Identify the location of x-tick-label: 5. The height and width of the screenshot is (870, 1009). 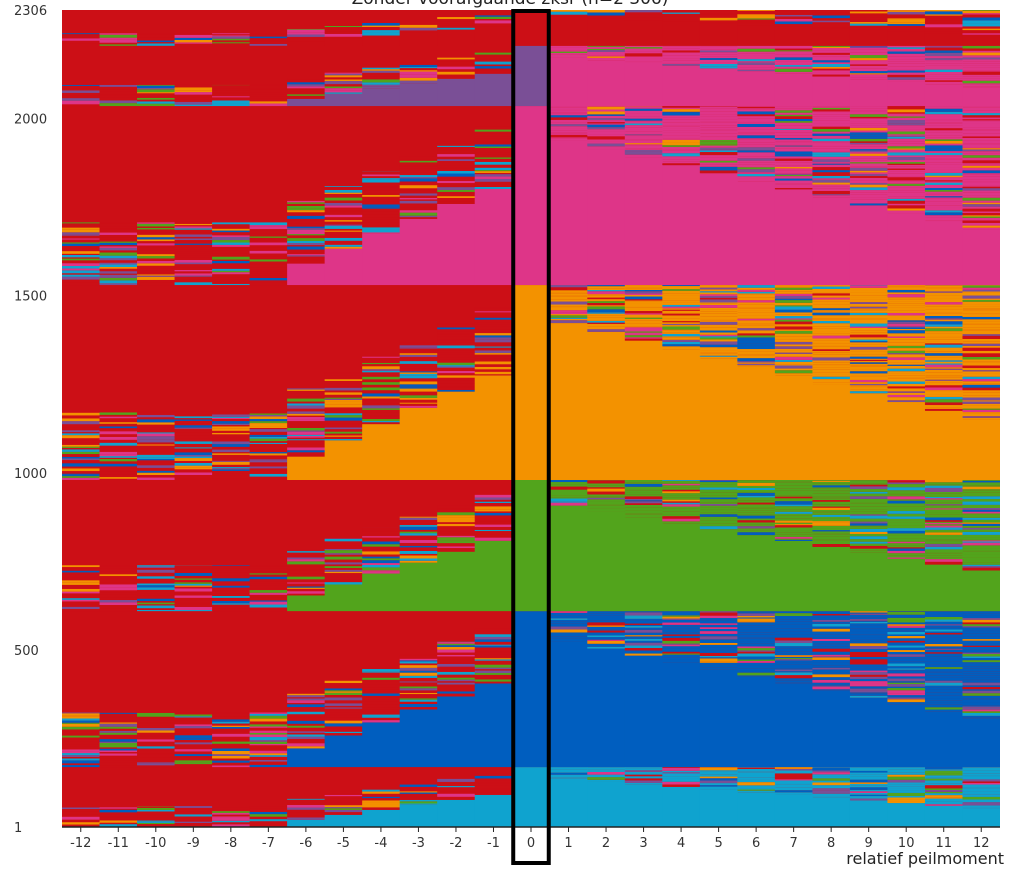
(718, 843).